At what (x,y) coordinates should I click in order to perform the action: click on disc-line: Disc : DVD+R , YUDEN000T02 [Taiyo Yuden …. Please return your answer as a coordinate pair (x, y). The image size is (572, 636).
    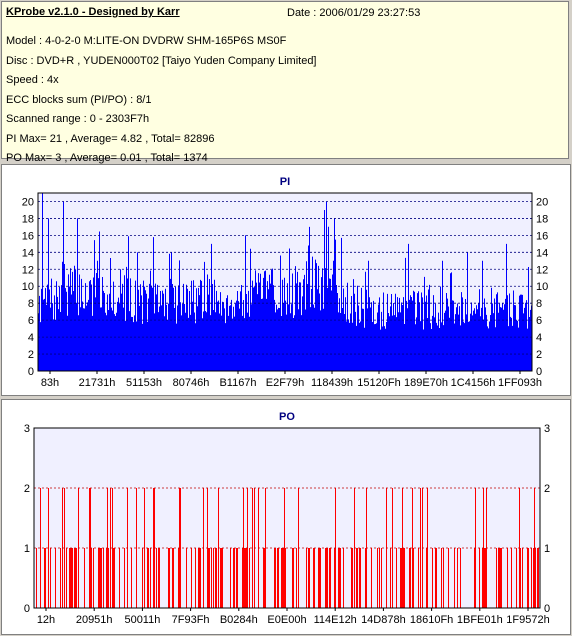
    Looking at the image, I should click on (161, 60).